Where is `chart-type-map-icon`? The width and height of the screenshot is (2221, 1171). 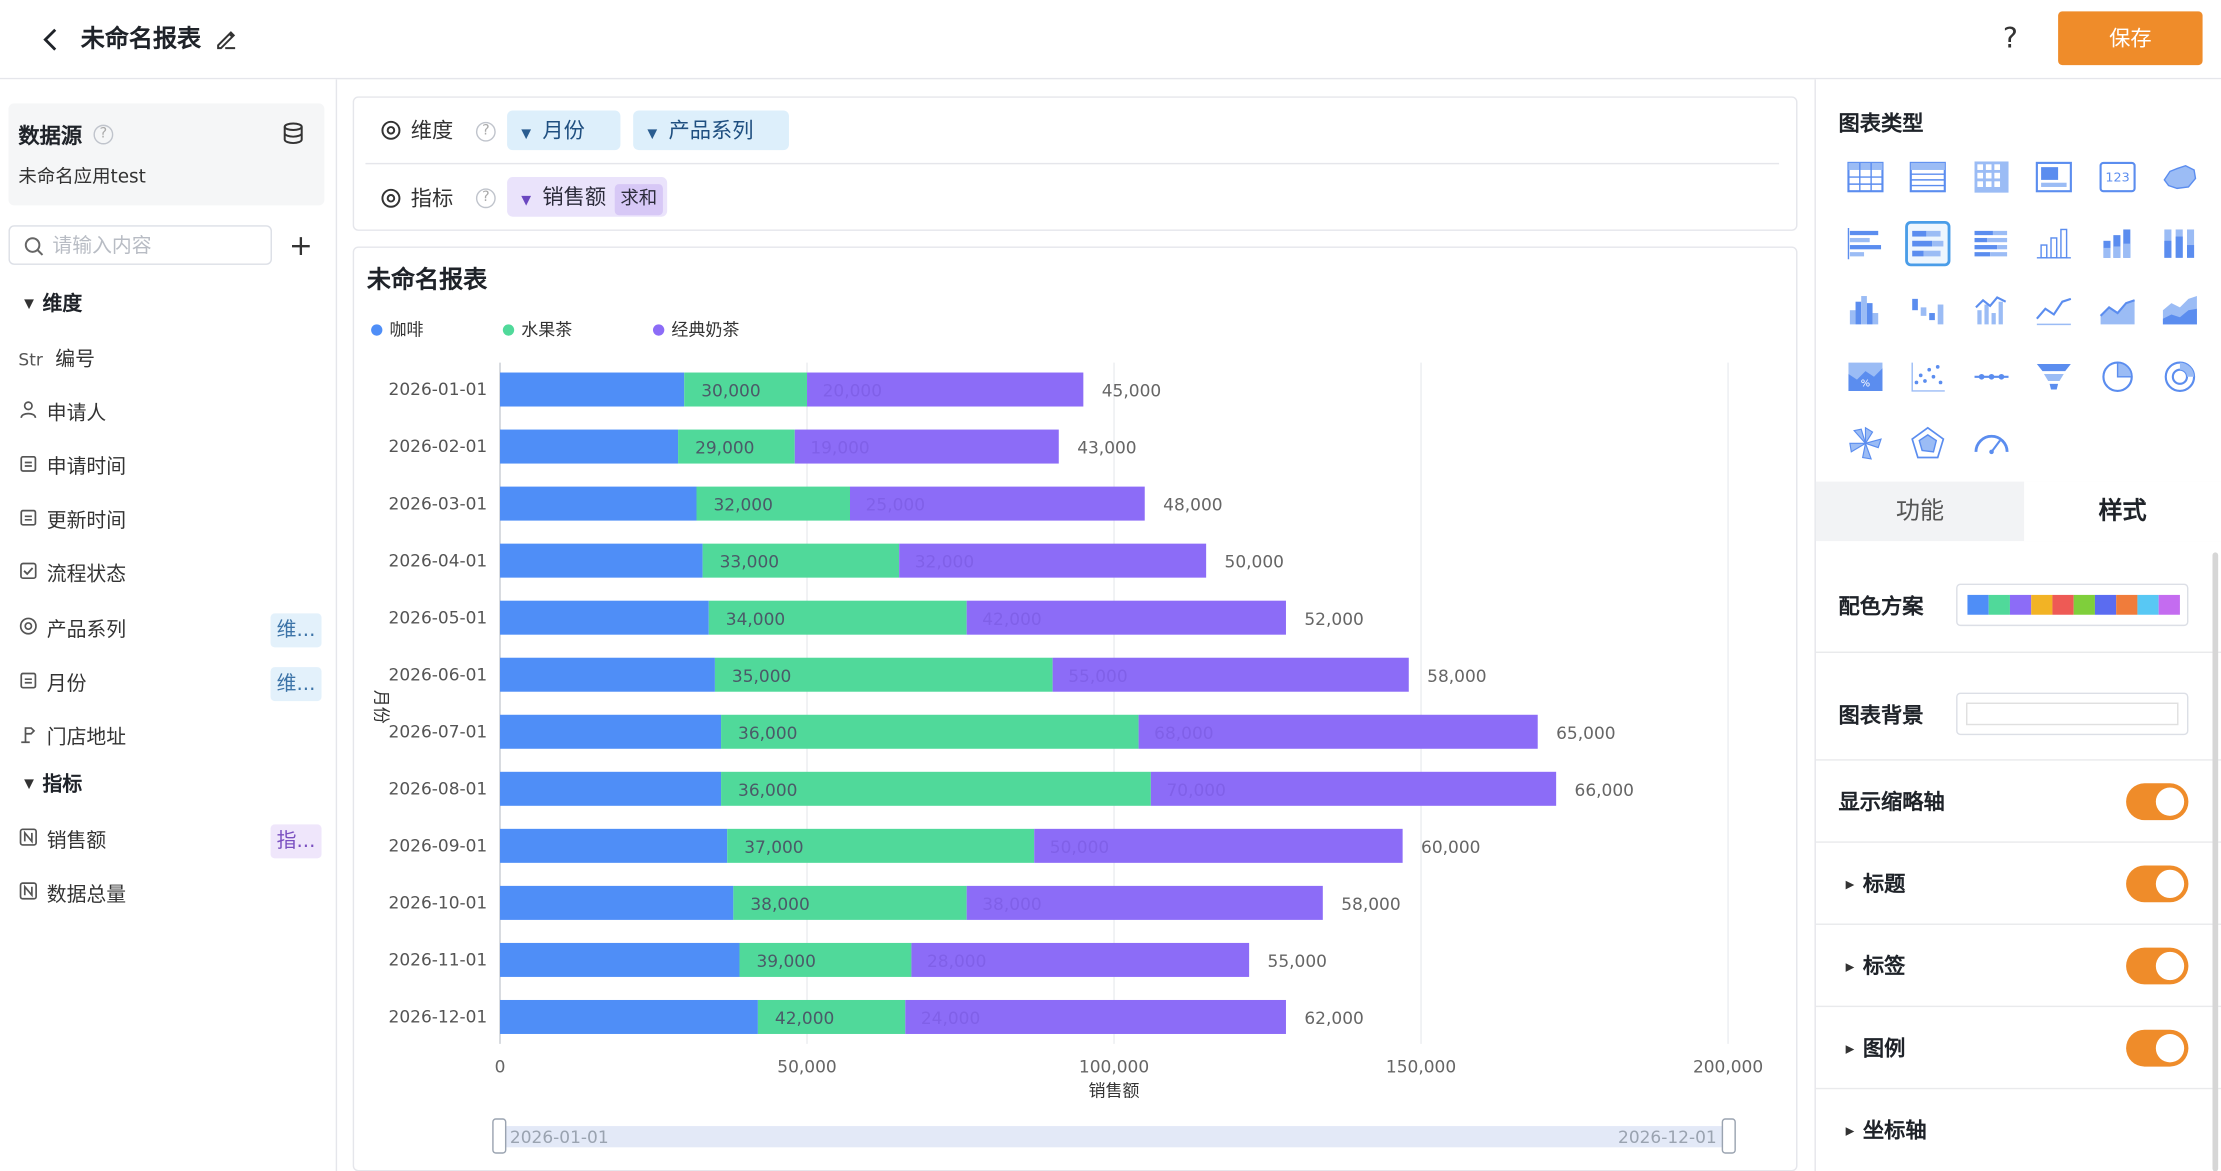
chart-type-map-icon is located at coordinates (2179, 176).